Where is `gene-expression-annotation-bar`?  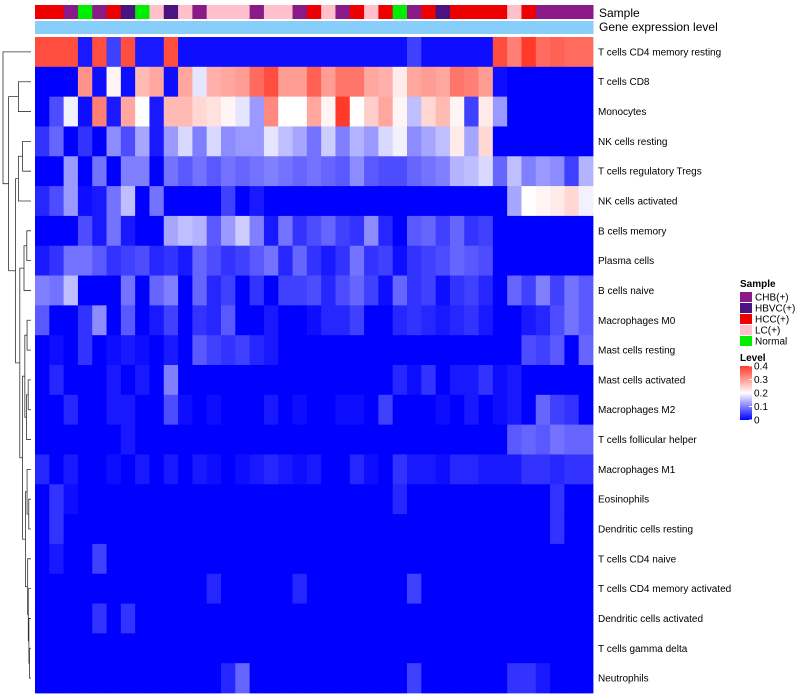
gene-expression-annotation-bar is located at coordinates (314, 27).